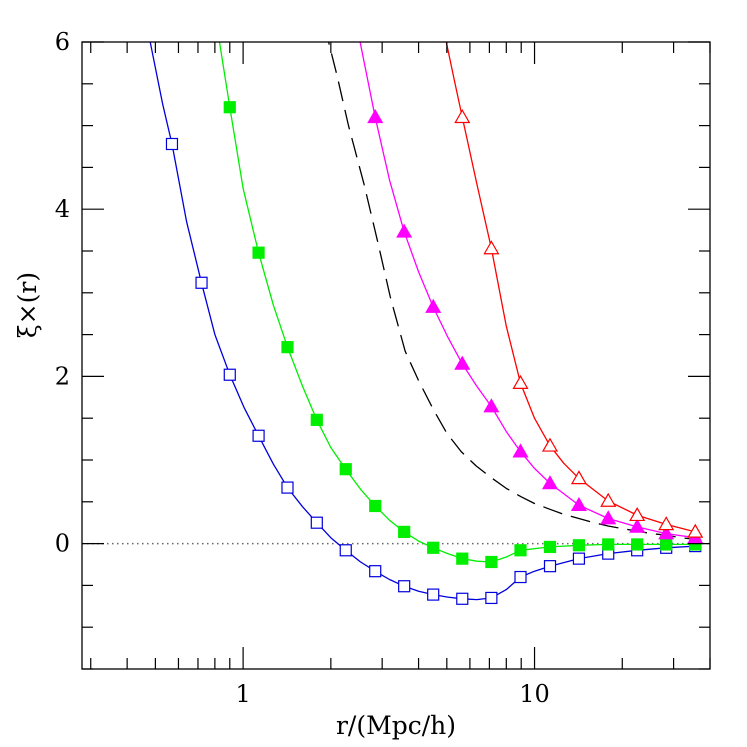 The width and height of the screenshot is (747, 747). What do you see at coordinates (396, 725) in the screenshot?
I see `x-axis-label: r/(Mpc/h)` at bounding box center [396, 725].